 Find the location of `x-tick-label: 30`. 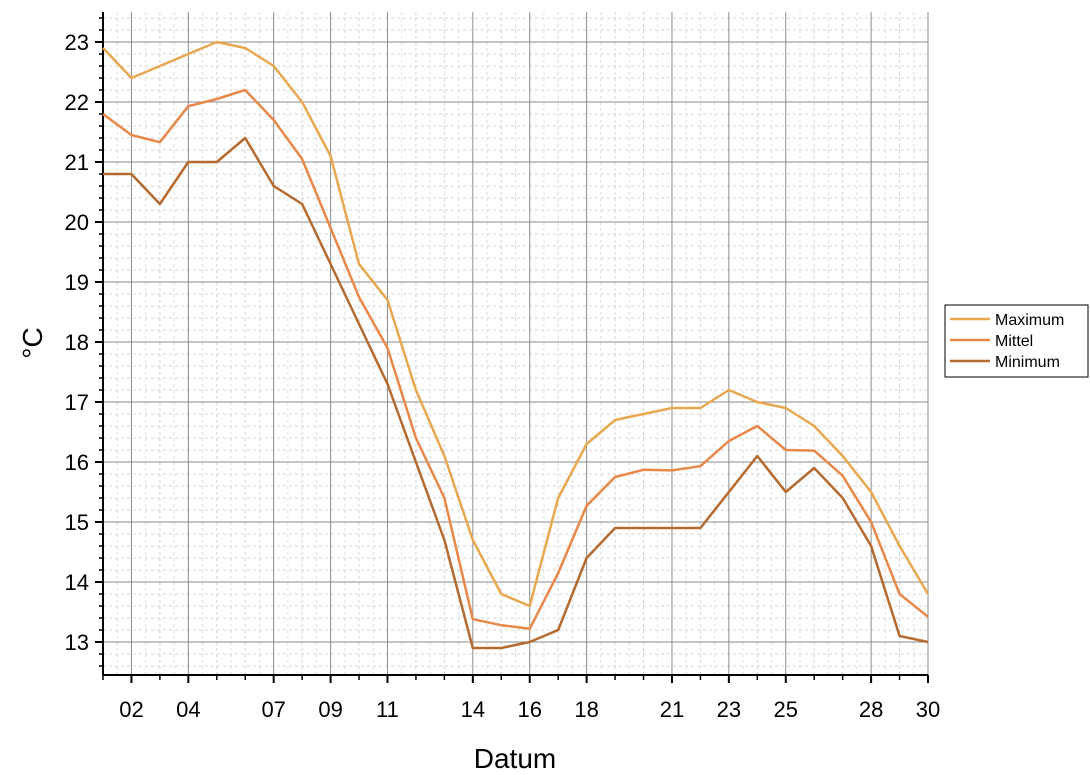

x-tick-label: 30 is located at coordinates (928, 709).